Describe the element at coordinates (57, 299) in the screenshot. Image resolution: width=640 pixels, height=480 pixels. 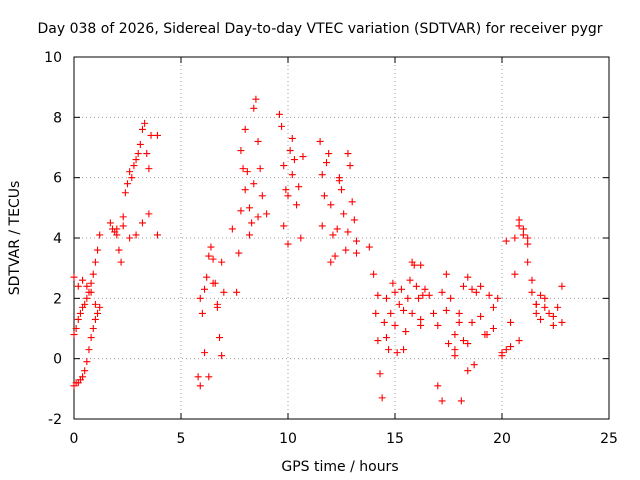
I see `y-tick-label: 2` at that location.